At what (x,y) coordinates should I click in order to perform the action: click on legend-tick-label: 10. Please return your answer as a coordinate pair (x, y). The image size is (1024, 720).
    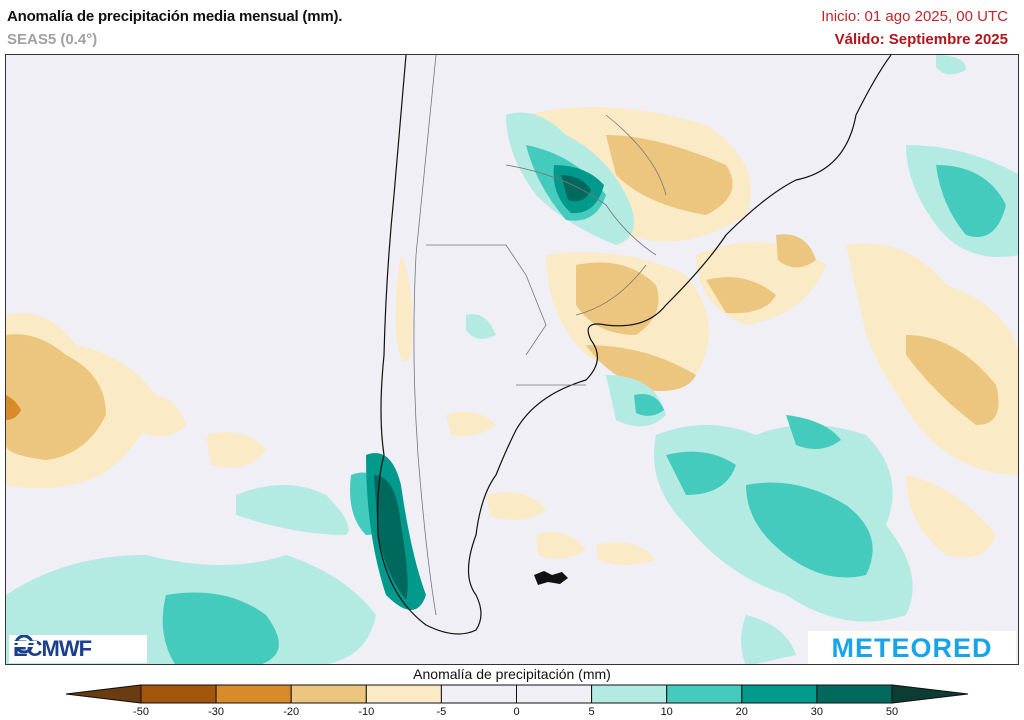
    Looking at the image, I should click on (666, 712).